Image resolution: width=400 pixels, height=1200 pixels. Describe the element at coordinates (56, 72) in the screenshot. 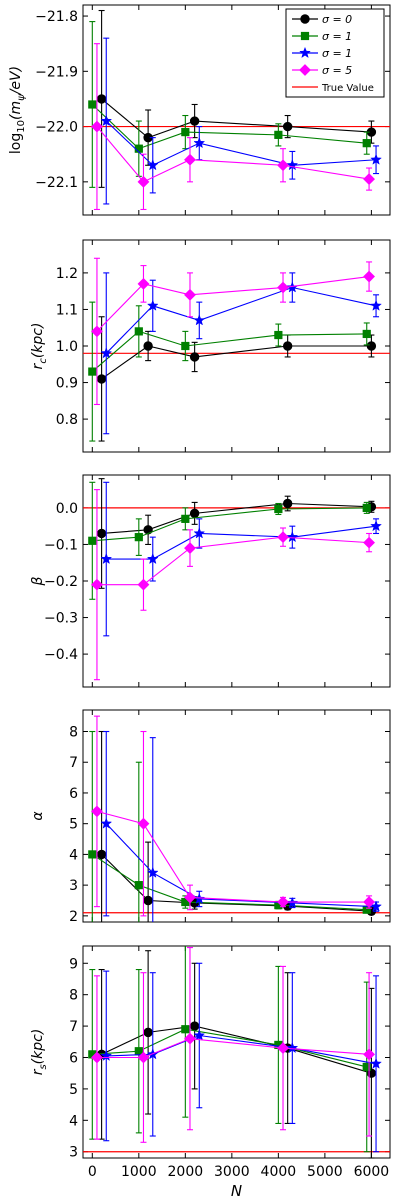

I see `y-tick-label: −21.9` at that location.